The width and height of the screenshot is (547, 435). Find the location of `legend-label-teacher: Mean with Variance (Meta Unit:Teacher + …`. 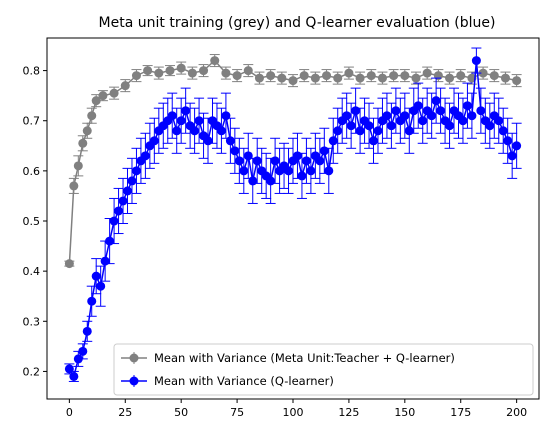

legend-label-teacher: Mean with Variance (Meta Unit:Teacher + … is located at coordinates (304, 358).